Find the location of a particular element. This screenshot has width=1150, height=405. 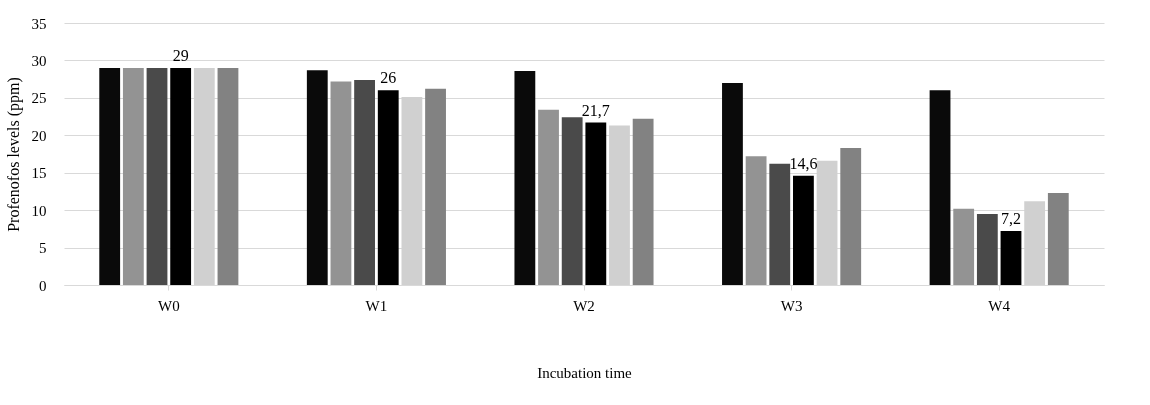

y-tick-label: 25 is located at coordinates (39, 98).